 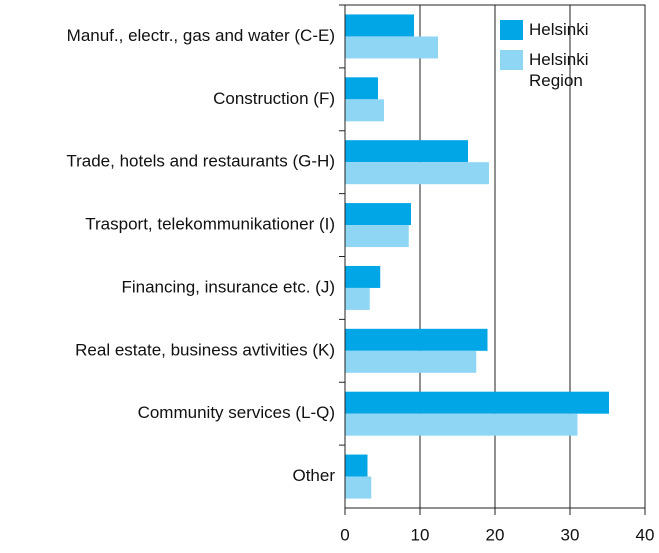 I want to click on x-tick-label: 40, so click(x=645, y=534).